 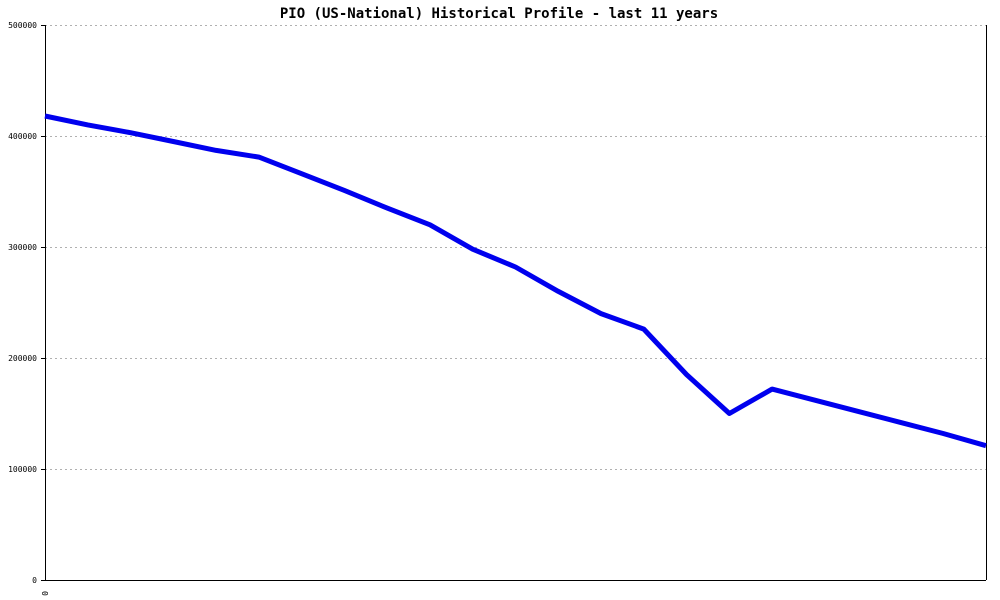 I want to click on y-axis-tick-labels: 0 100000 200000 300000 400000 500000, so click(x=22, y=303).